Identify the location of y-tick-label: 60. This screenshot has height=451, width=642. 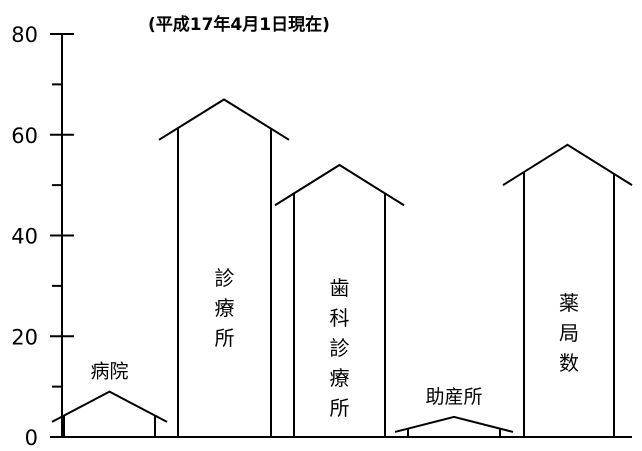
(24, 136).